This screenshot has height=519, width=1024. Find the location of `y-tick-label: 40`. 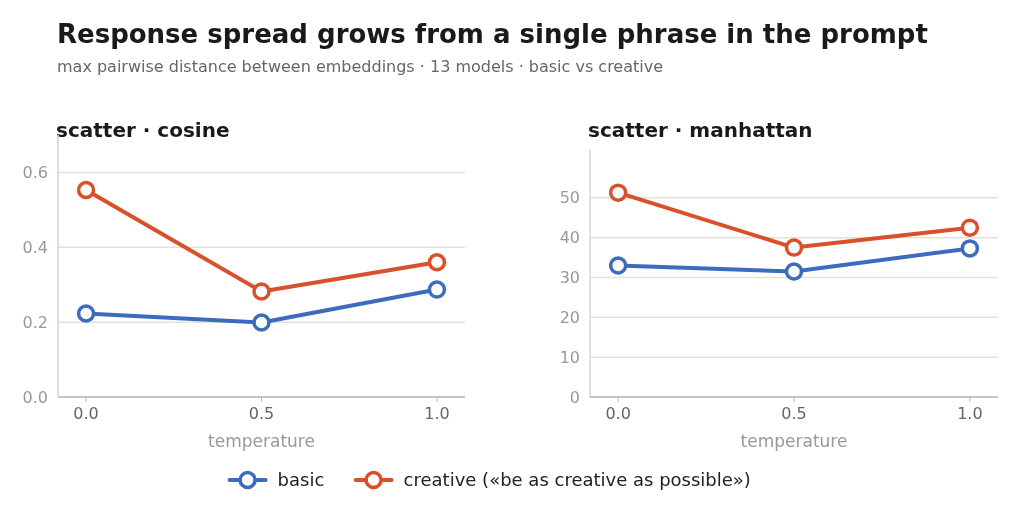

y-tick-label: 40 is located at coordinates (569, 238).